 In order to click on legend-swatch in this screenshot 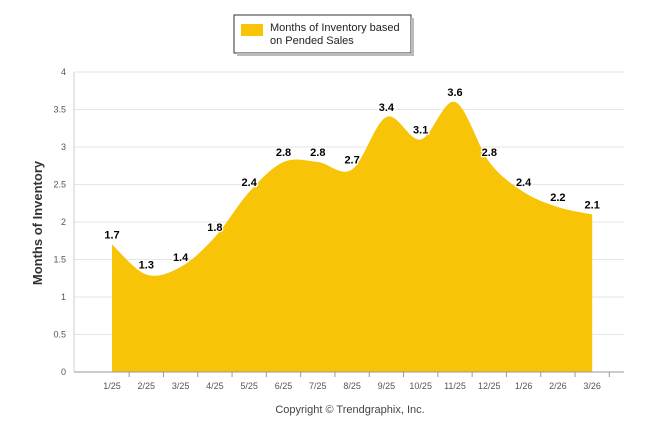, I will do `click(252, 30)`.